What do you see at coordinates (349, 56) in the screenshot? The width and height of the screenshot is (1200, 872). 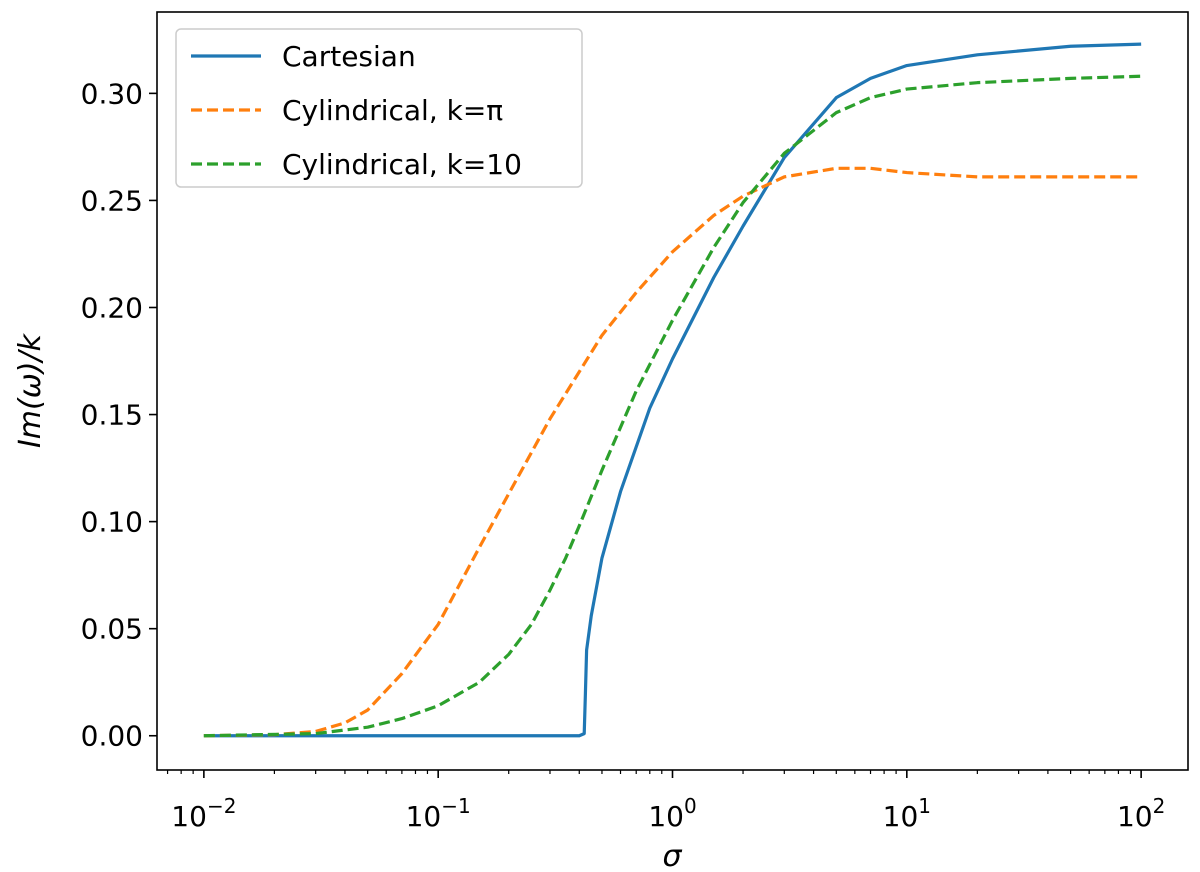 I see `legend-label-1: Cartesian` at bounding box center [349, 56].